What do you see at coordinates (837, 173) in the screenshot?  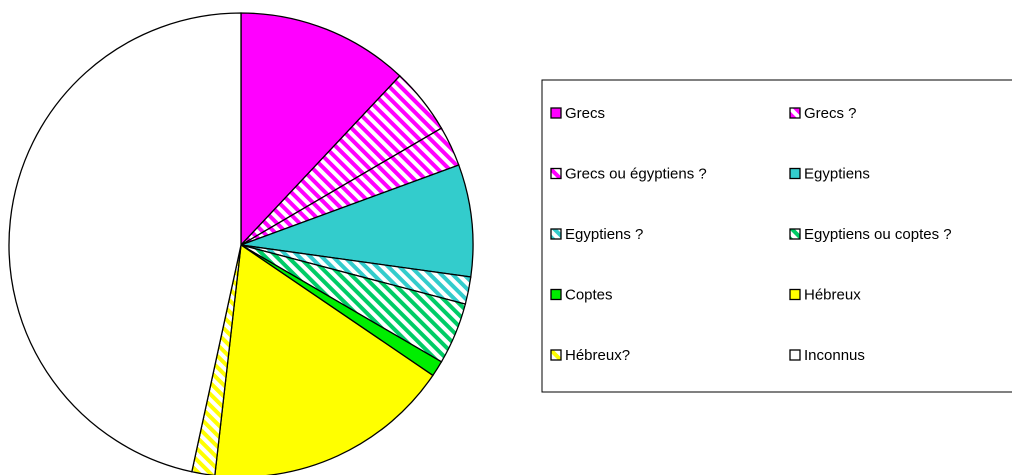 I see `legend-label: Egyptiens` at bounding box center [837, 173].